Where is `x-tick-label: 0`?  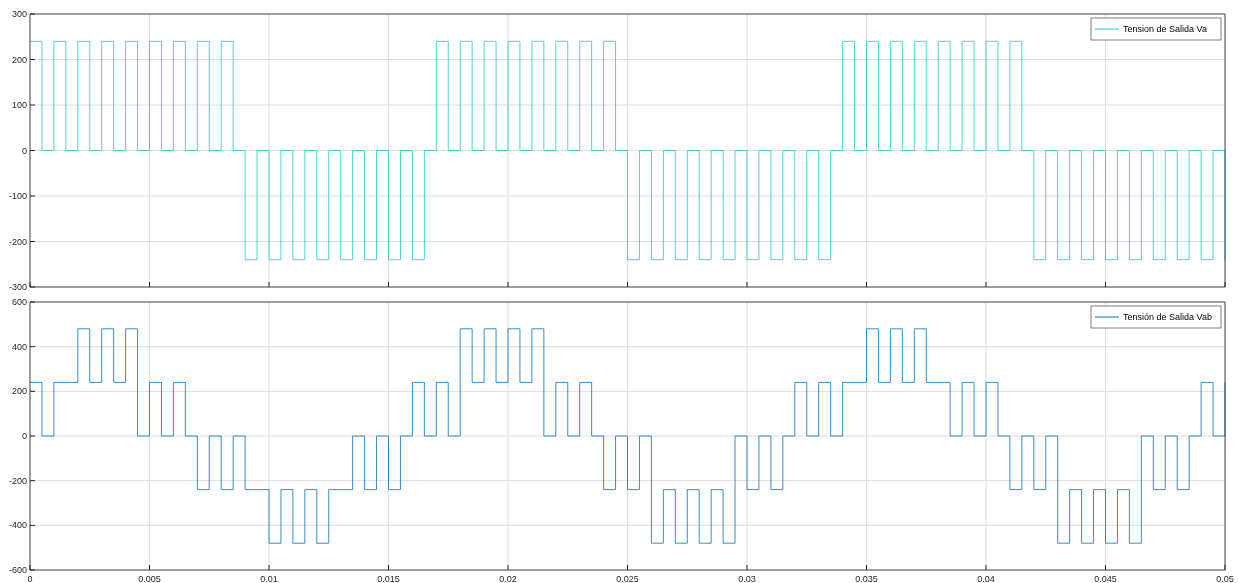 x-tick-label: 0 is located at coordinates (30, 578).